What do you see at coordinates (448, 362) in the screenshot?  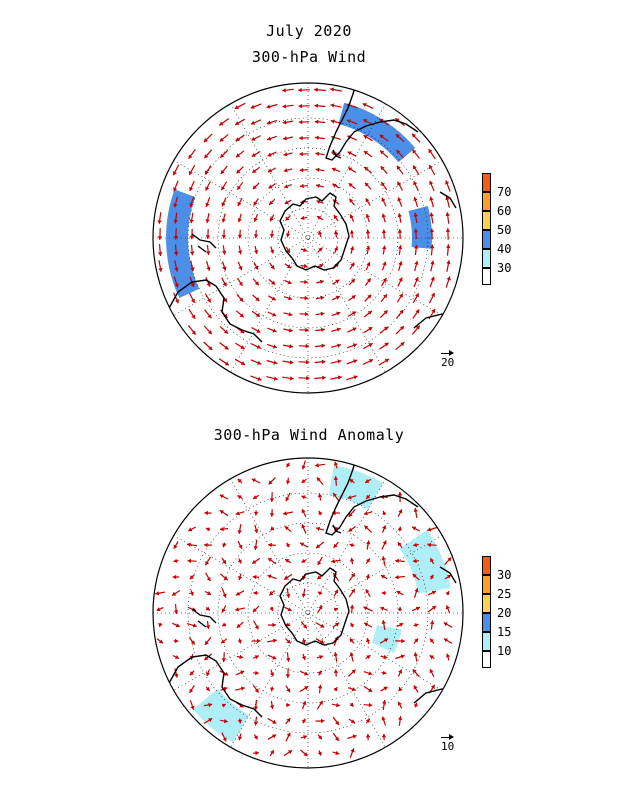 I see `reference-vector-label: 20` at bounding box center [448, 362].